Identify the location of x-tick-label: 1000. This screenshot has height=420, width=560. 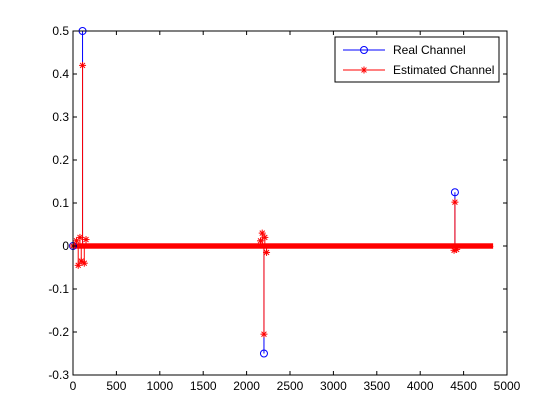
(159, 386).